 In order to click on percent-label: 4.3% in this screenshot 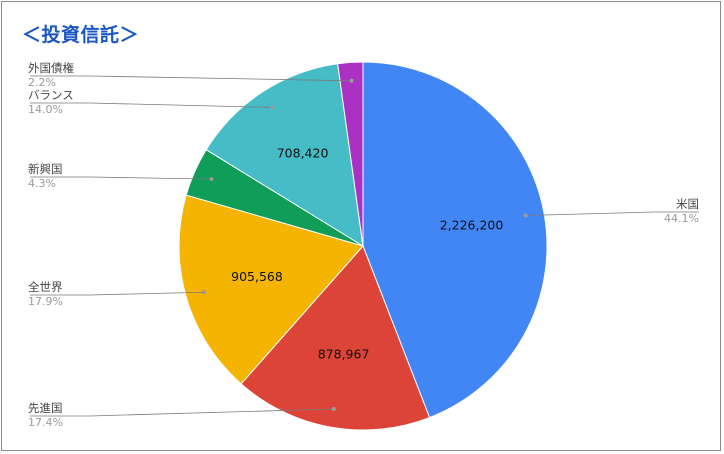, I will do `click(42, 183)`.